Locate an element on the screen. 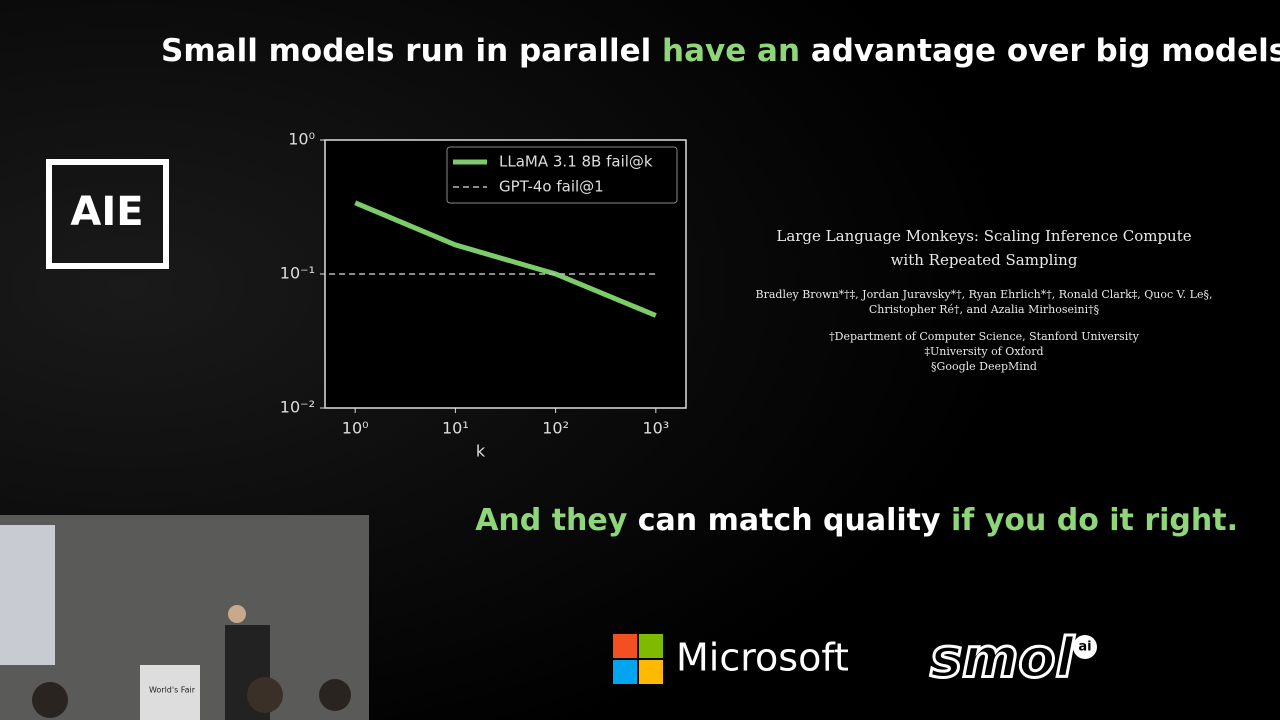 The image size is (1280, 720). projector-screen is located at coordinates (27, 595).